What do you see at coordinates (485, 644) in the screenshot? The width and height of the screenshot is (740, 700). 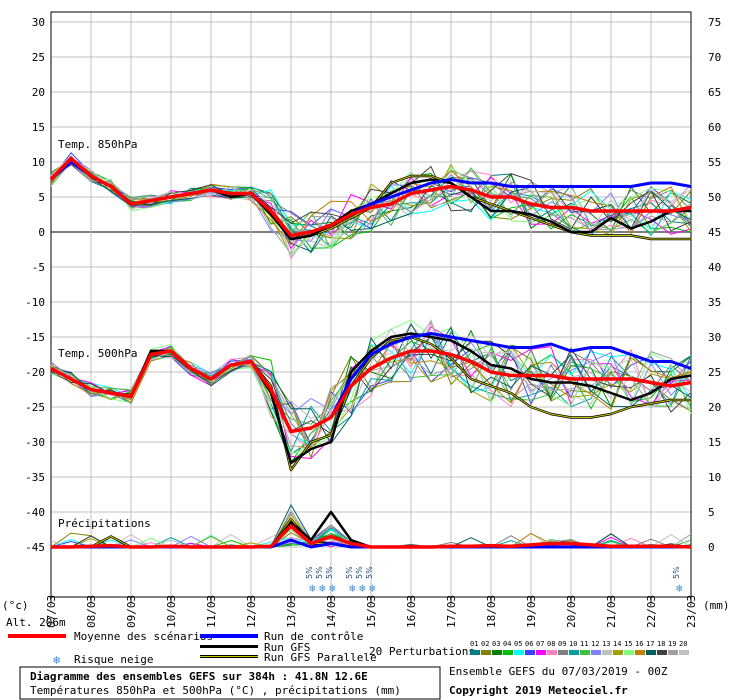 I see `perturbation-number: 02` at bounding box center [485, 644].